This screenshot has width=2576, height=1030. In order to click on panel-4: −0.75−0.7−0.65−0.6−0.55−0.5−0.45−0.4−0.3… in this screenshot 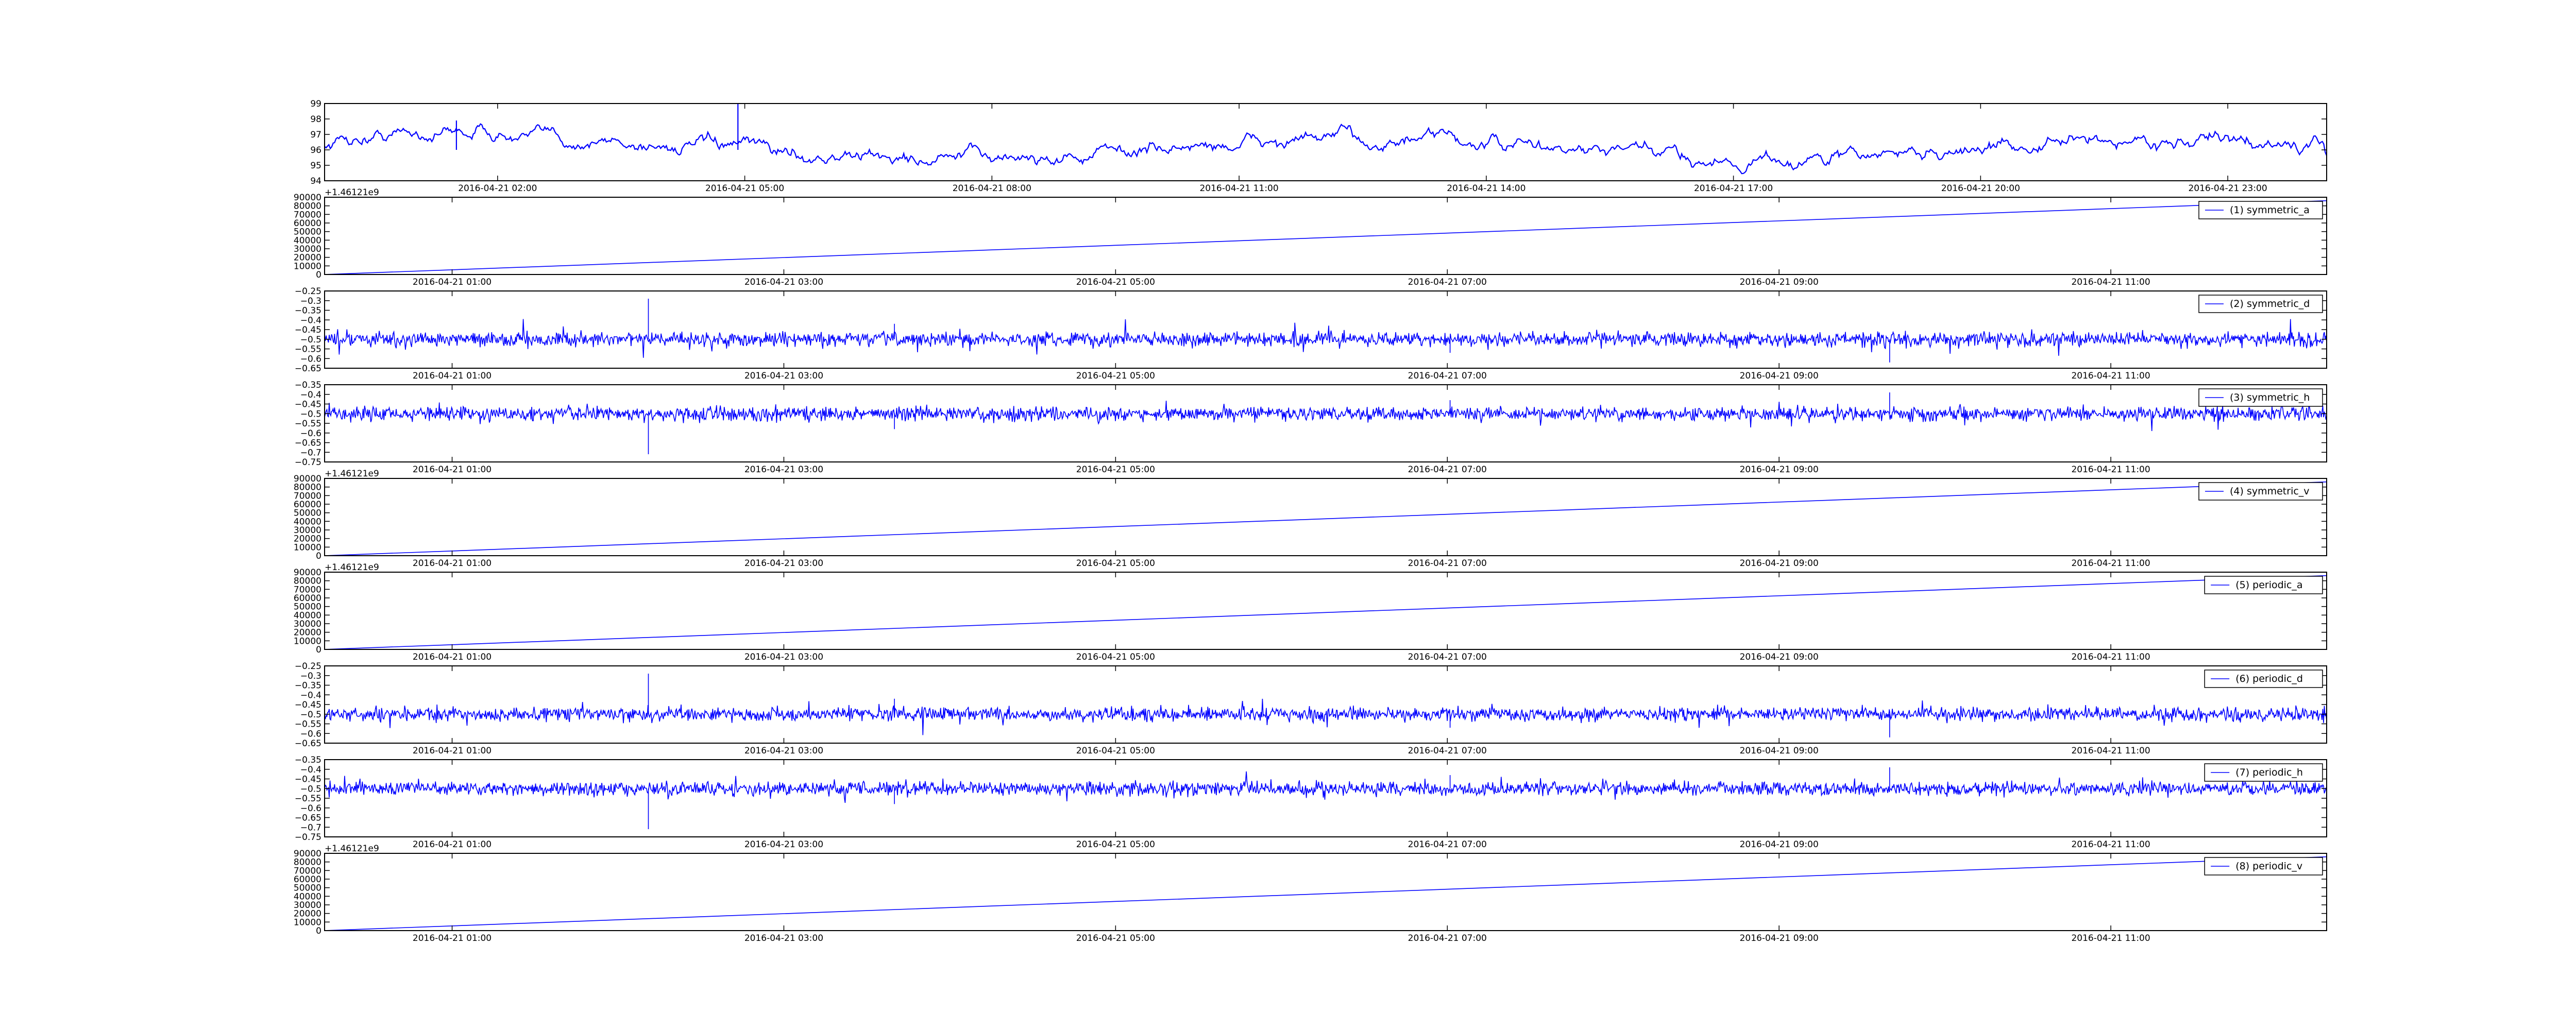, I will do `click(1311, 428)`.